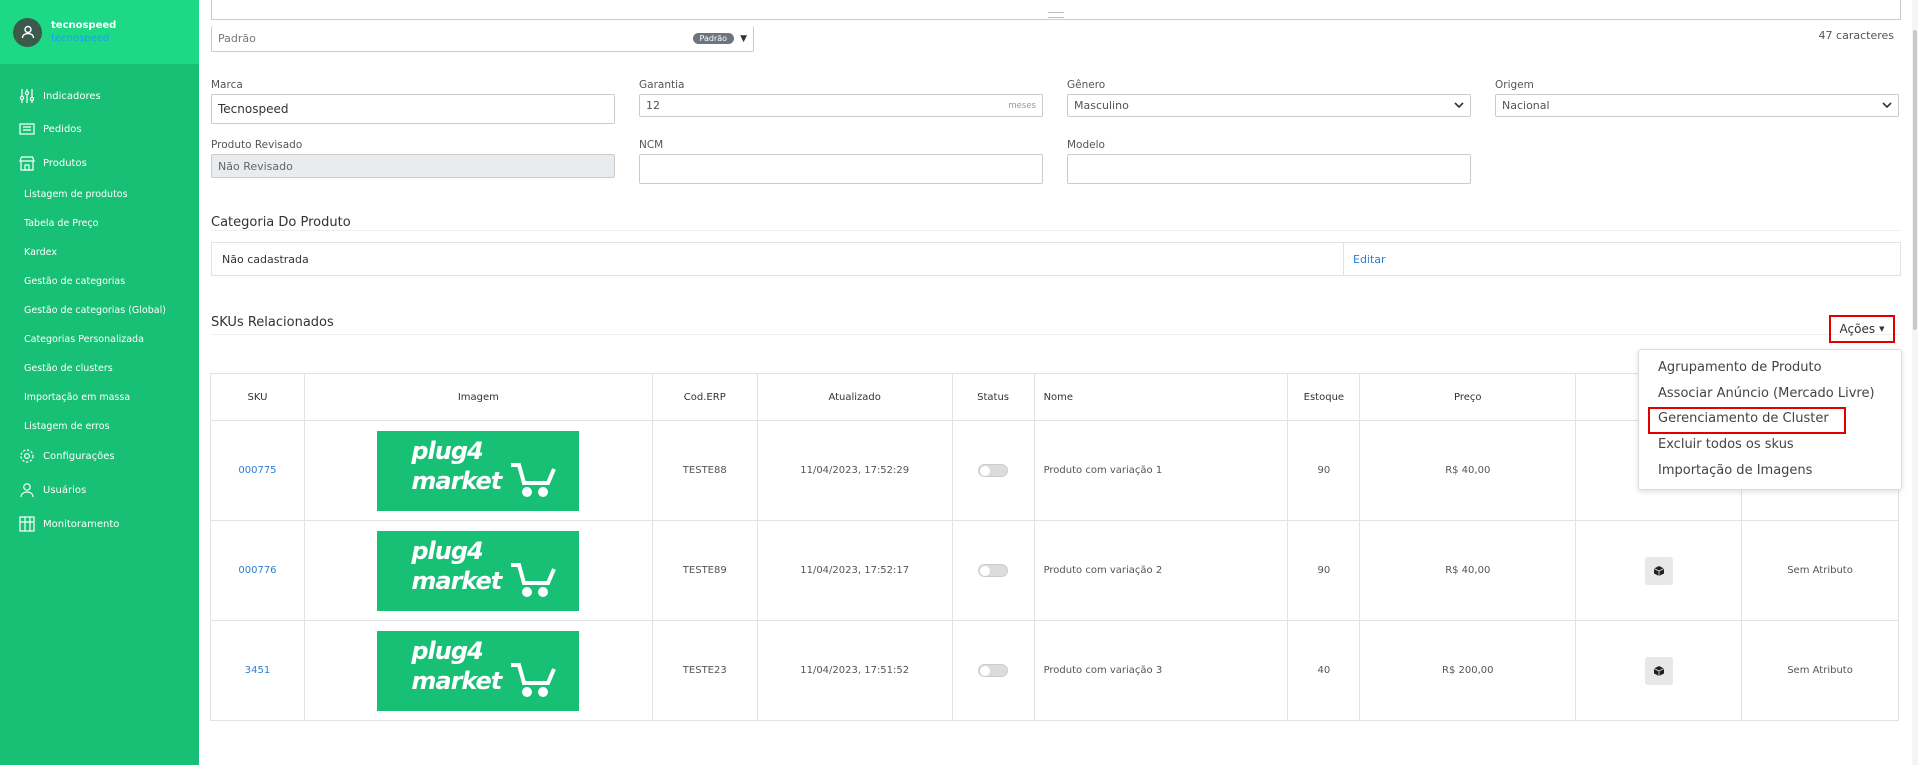  I want to click on nav-sub-listagem-produtos: Listagem de produtos, so click(76, 194).